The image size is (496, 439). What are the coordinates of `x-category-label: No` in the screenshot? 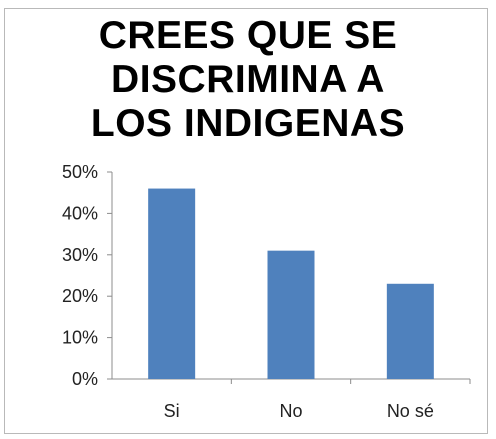 It's located at (290, 411).